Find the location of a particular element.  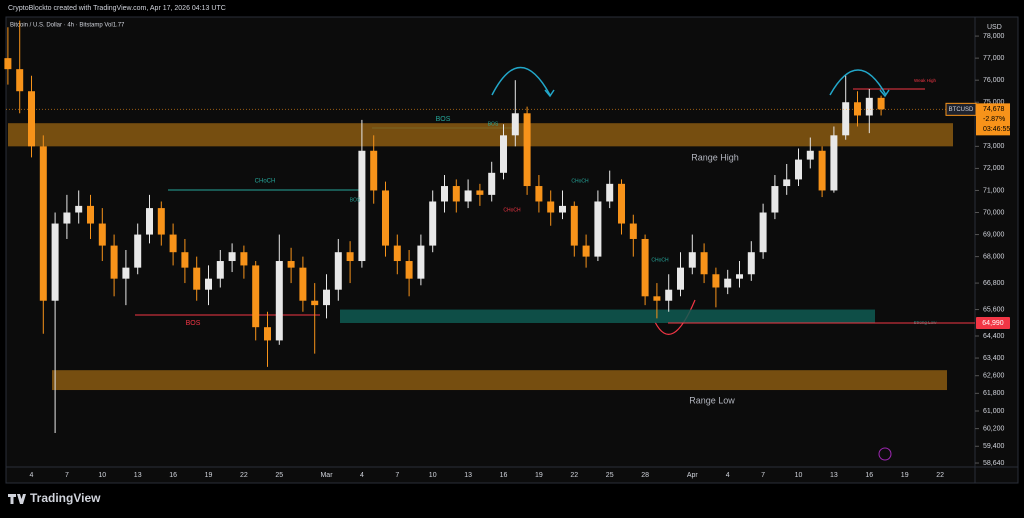

change-label: -2.87% is located at coordinates (994, 119).